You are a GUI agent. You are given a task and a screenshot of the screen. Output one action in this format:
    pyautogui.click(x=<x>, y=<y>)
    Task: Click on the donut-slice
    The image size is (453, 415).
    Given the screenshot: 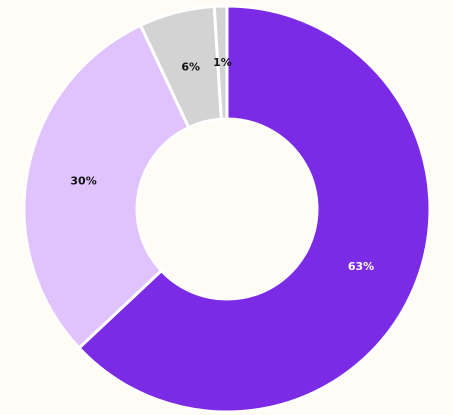 What is the action you would take?
    pyautogui.click(x=220, y=62)
    